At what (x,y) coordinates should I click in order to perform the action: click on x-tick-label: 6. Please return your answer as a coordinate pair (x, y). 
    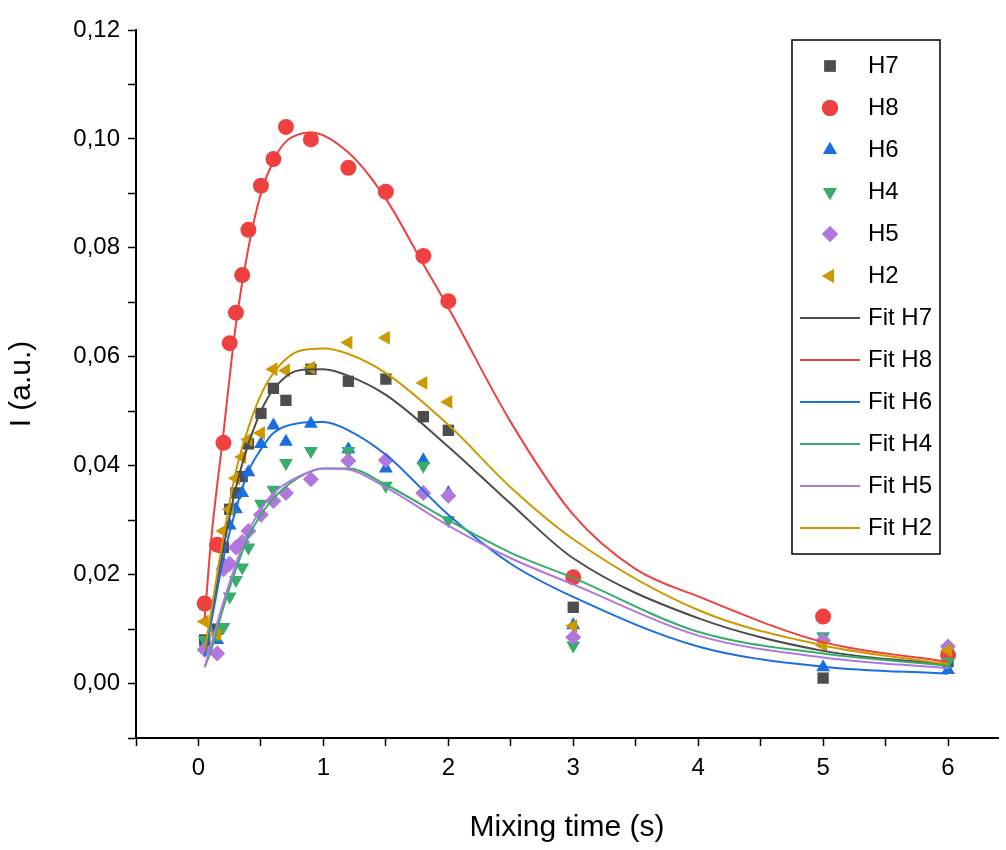
    Looking at the image, I should click on (948, 767).